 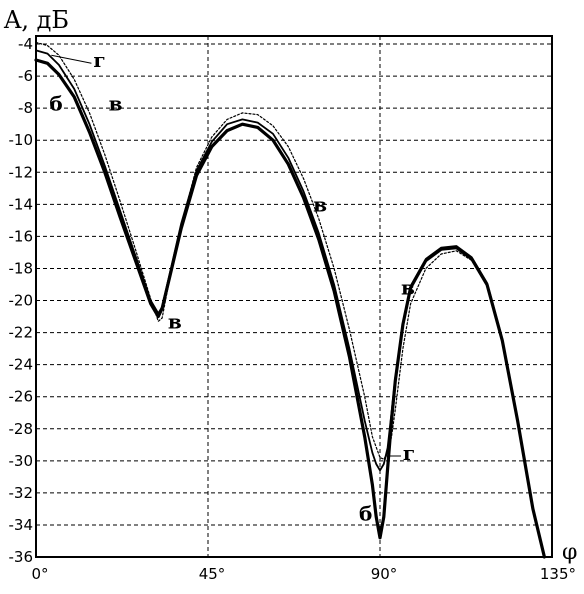 What do you see at coordinates (21, 557) in the screenshot?
I see `y-tick-label: -36` at bounding box center [21, 557].